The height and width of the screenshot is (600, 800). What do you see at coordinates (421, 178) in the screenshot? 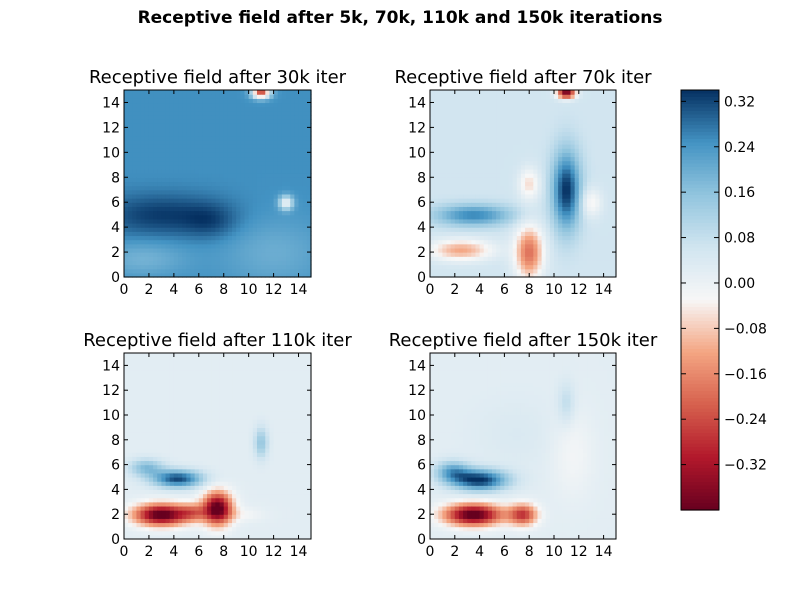
I see `y-tick-label: 8` at bounding box center [421, 178].